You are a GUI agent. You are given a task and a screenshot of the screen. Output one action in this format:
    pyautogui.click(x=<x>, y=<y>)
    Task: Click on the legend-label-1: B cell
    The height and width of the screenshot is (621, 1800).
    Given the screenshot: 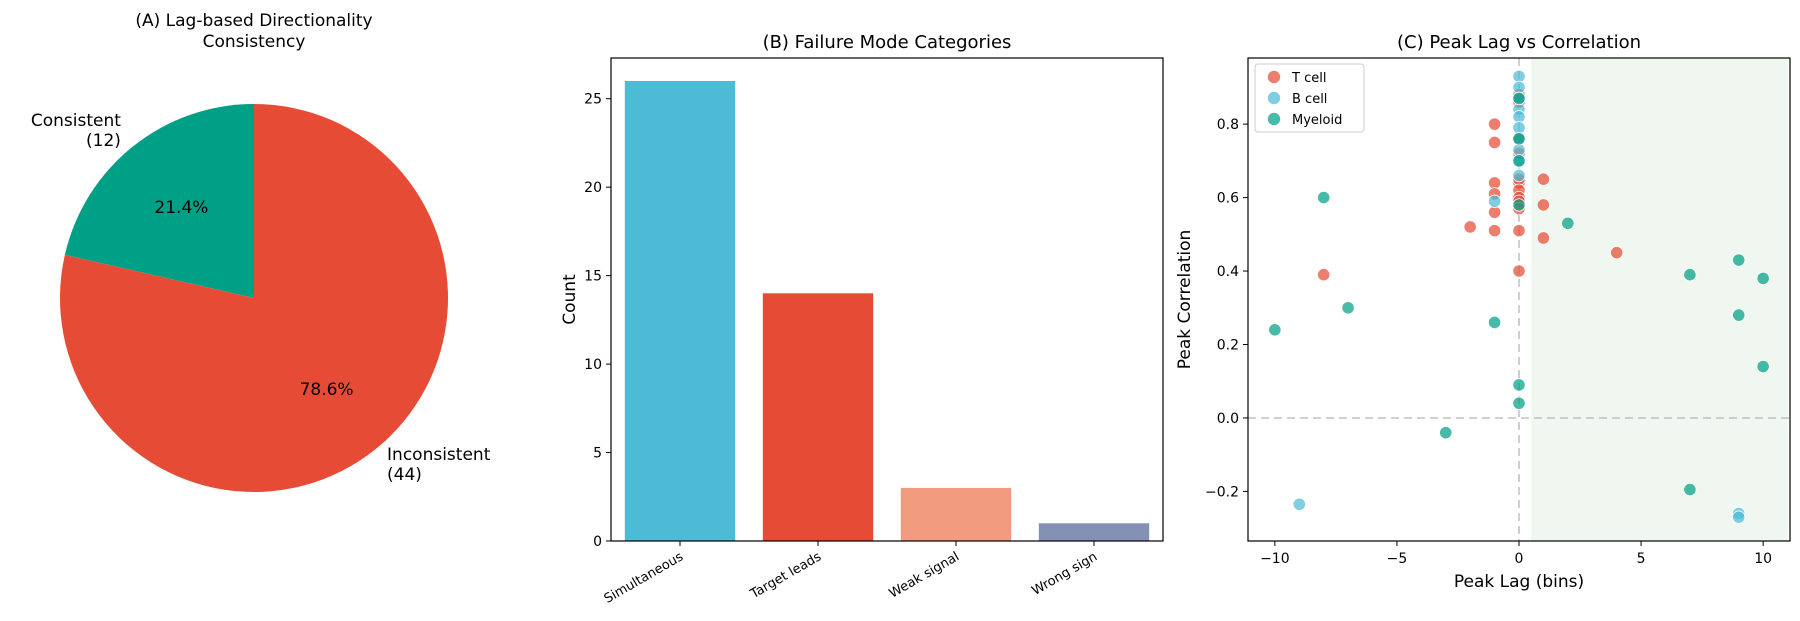 What is the action you would take?
    pyautogui.click(x=1309, y=99)
    